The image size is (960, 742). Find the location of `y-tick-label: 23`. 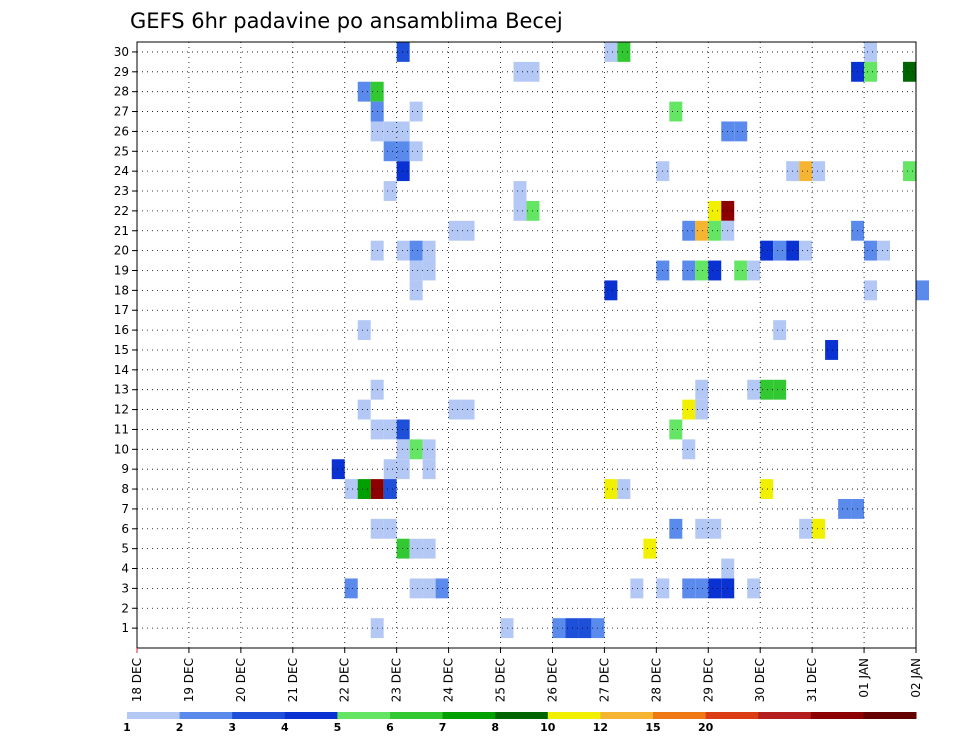

y-tick-label: 23 is located at coordinates (121, 191).